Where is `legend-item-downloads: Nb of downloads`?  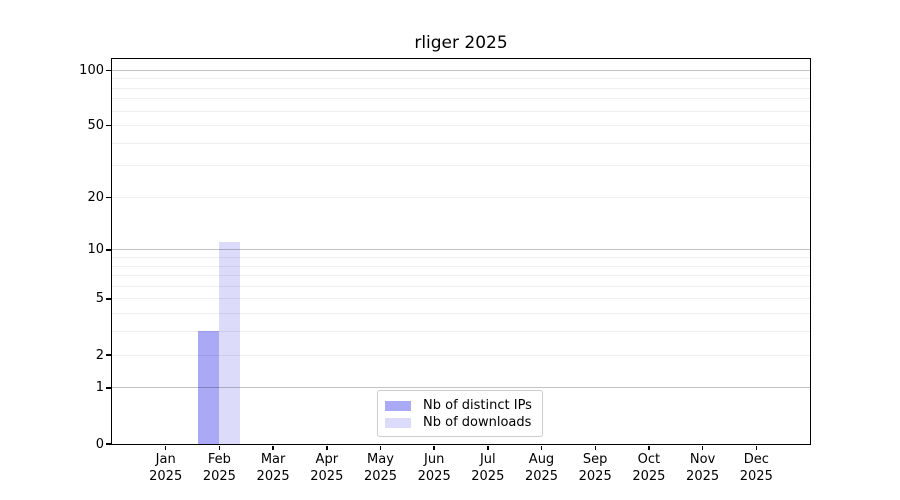 legend-item-downloads: Nb of downloads is located at coordinates (459, 422).